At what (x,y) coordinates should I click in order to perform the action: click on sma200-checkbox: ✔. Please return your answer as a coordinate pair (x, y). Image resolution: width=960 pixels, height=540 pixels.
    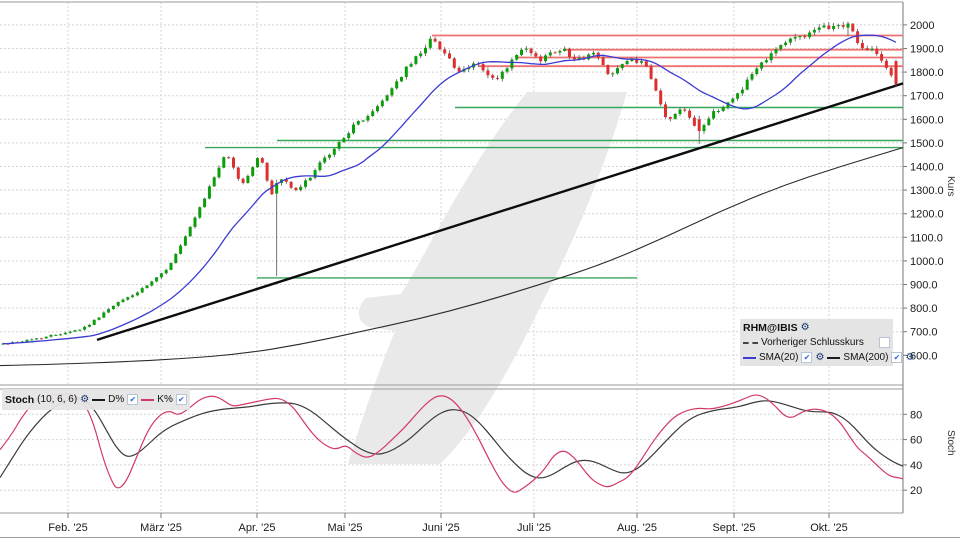
    Looking at the image, I should click on (897, 357).